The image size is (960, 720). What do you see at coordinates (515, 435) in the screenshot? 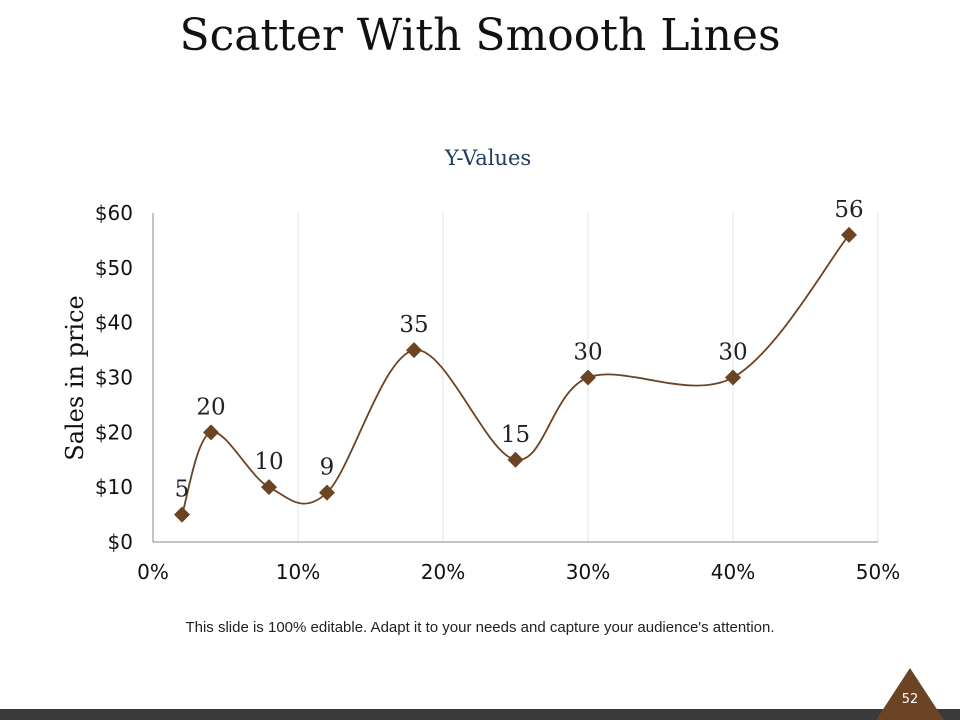
I see `data-label: 15` at bounding box center [515, 435].